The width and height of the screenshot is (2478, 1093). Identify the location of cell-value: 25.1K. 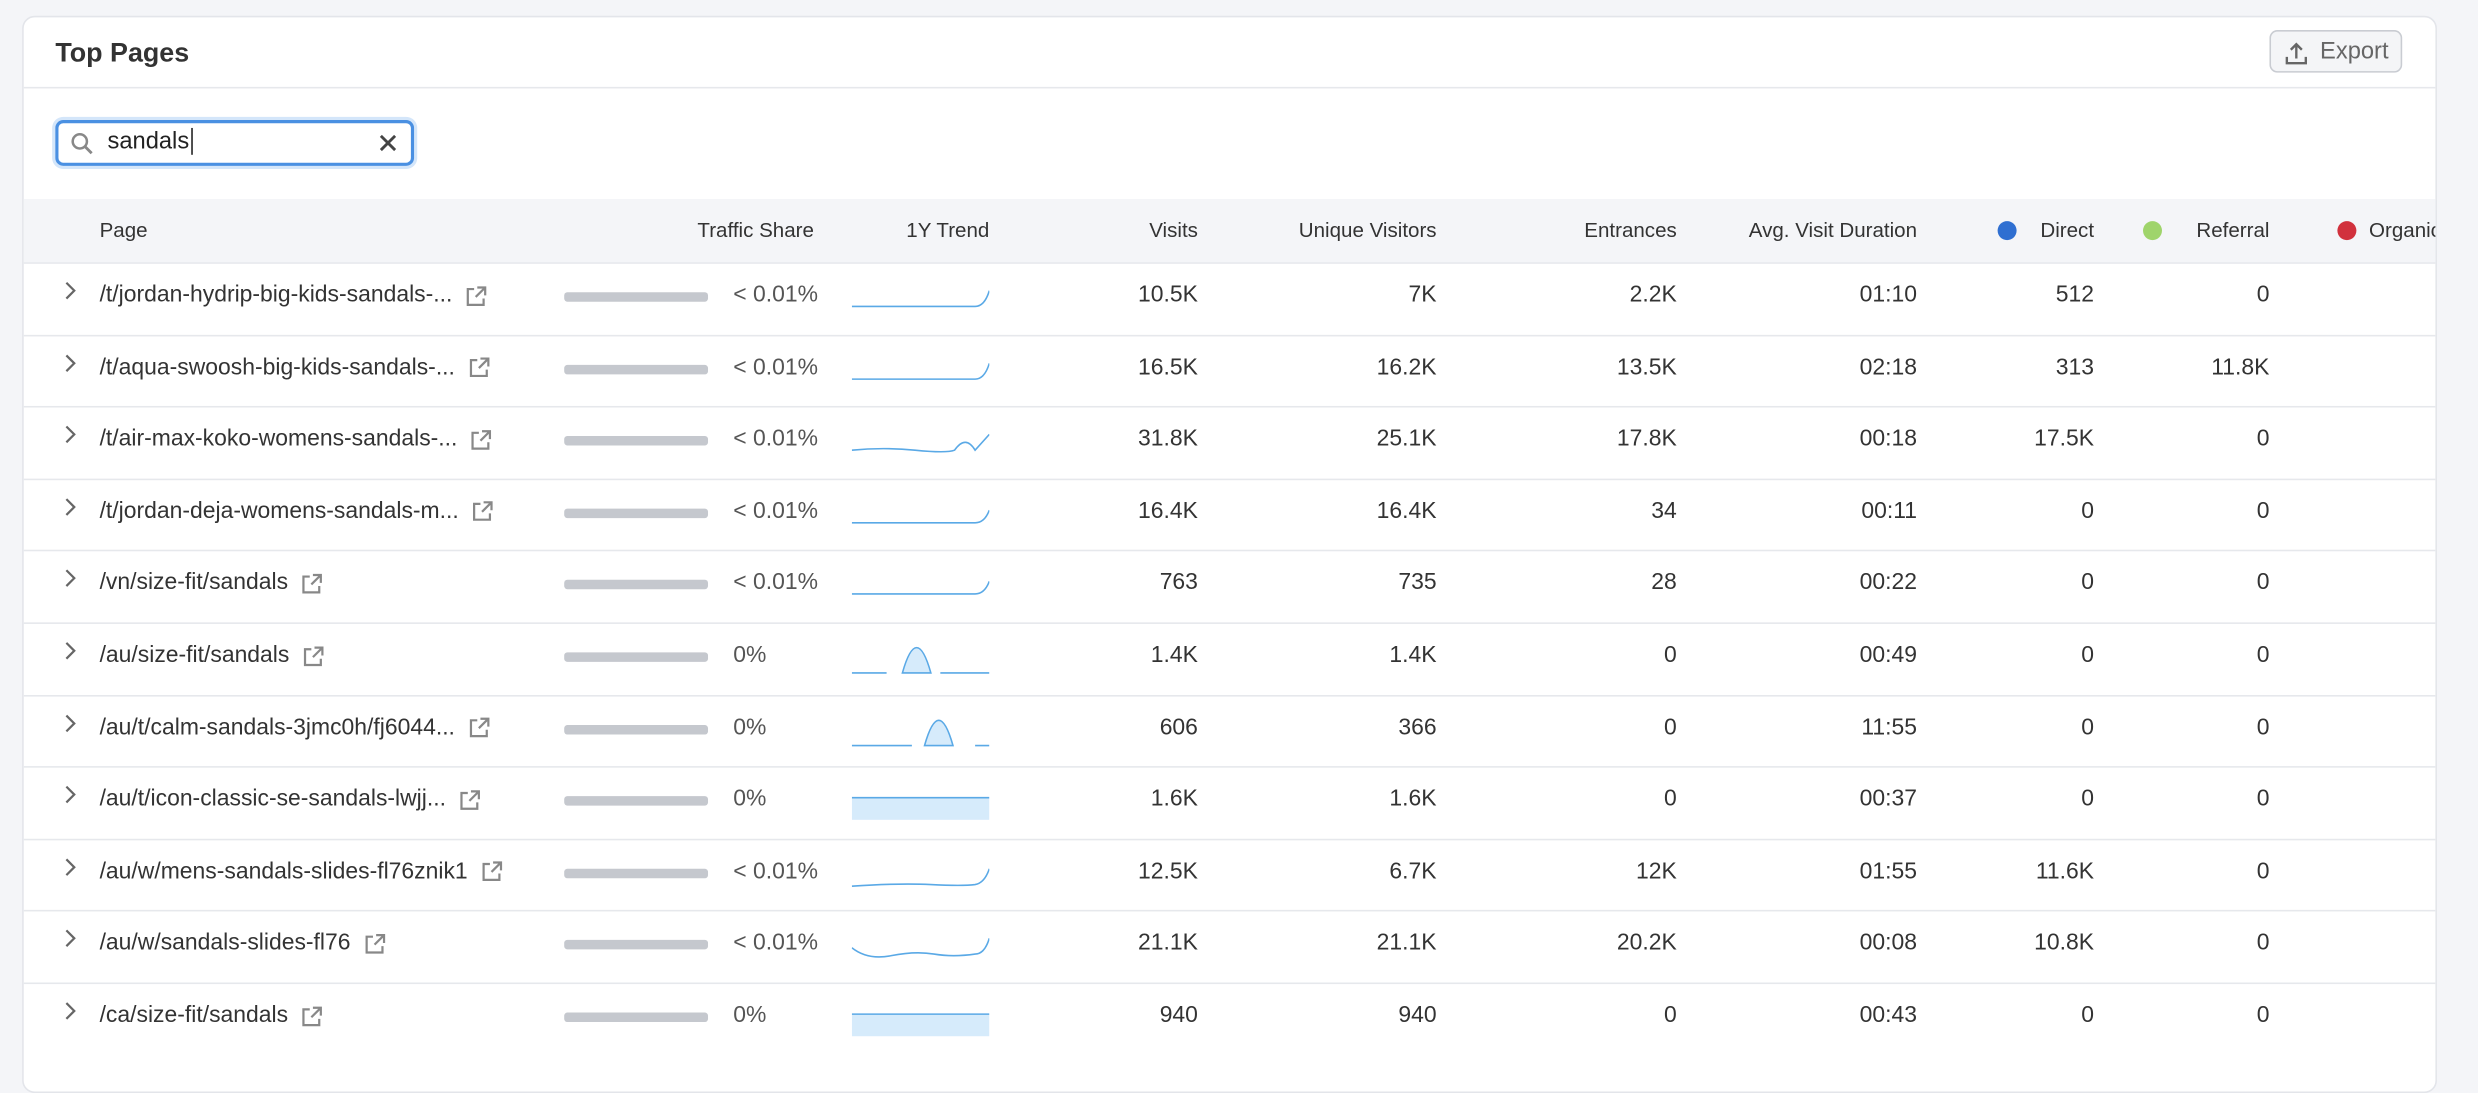
(1406, 439).